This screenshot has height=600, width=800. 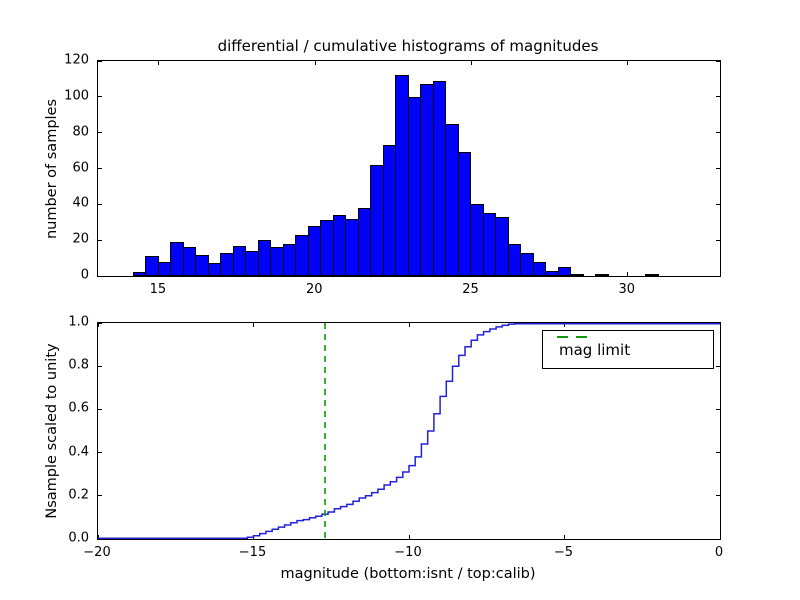 What do you see at coordinates (252, 552) in the screenshot?
I see `x-tick-label: −15` at bounding box center [252, 552].